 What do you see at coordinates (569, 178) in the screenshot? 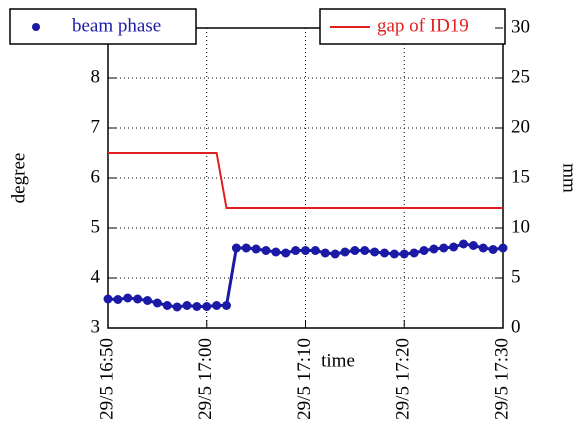
I see `y2-axis-label: mm` at bounding box center [569, 178].